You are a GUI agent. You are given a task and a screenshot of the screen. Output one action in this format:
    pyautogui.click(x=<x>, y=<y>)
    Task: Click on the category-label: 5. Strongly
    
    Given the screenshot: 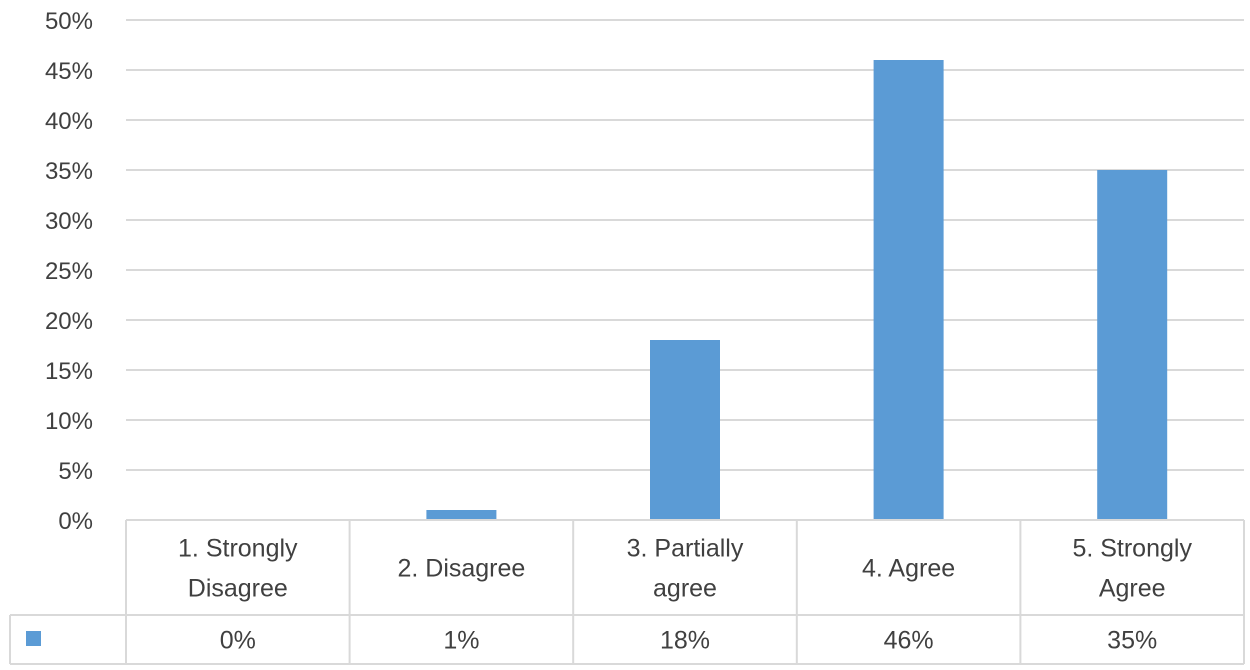 What is the action you would take?
    pyautogui.click(x=1132, y=549)
    